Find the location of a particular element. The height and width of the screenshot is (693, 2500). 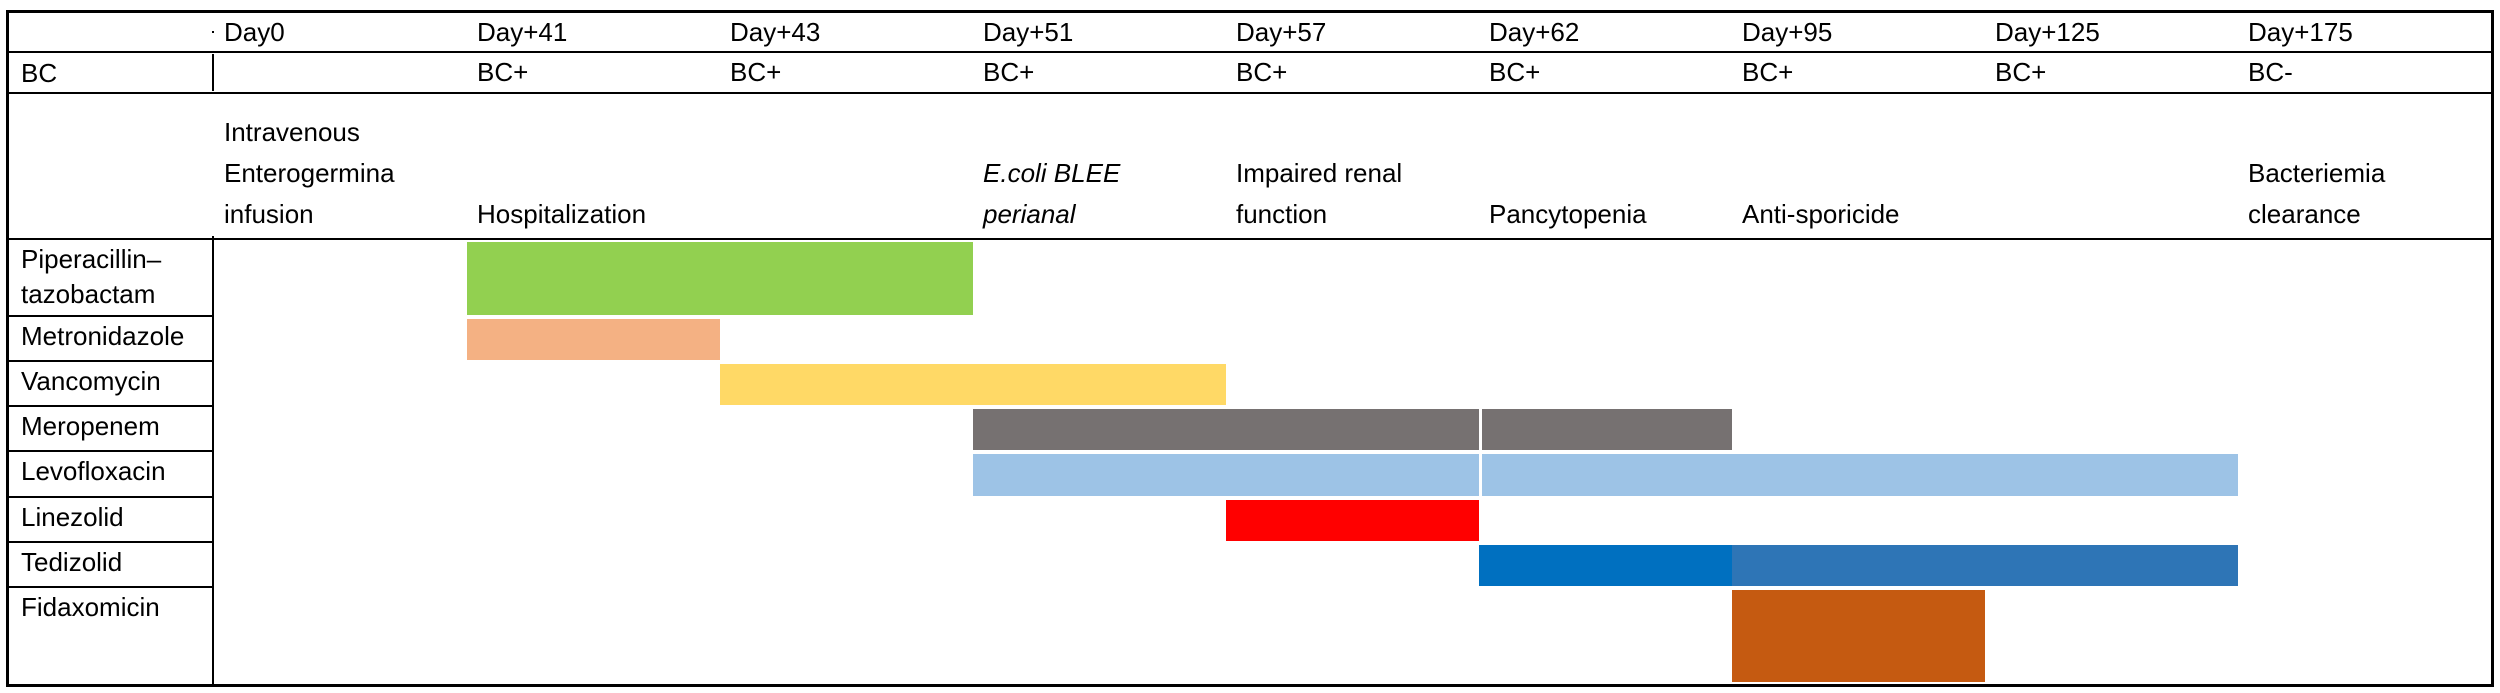

day-header-cell: Day+43 is located at coordinates (775, 31).